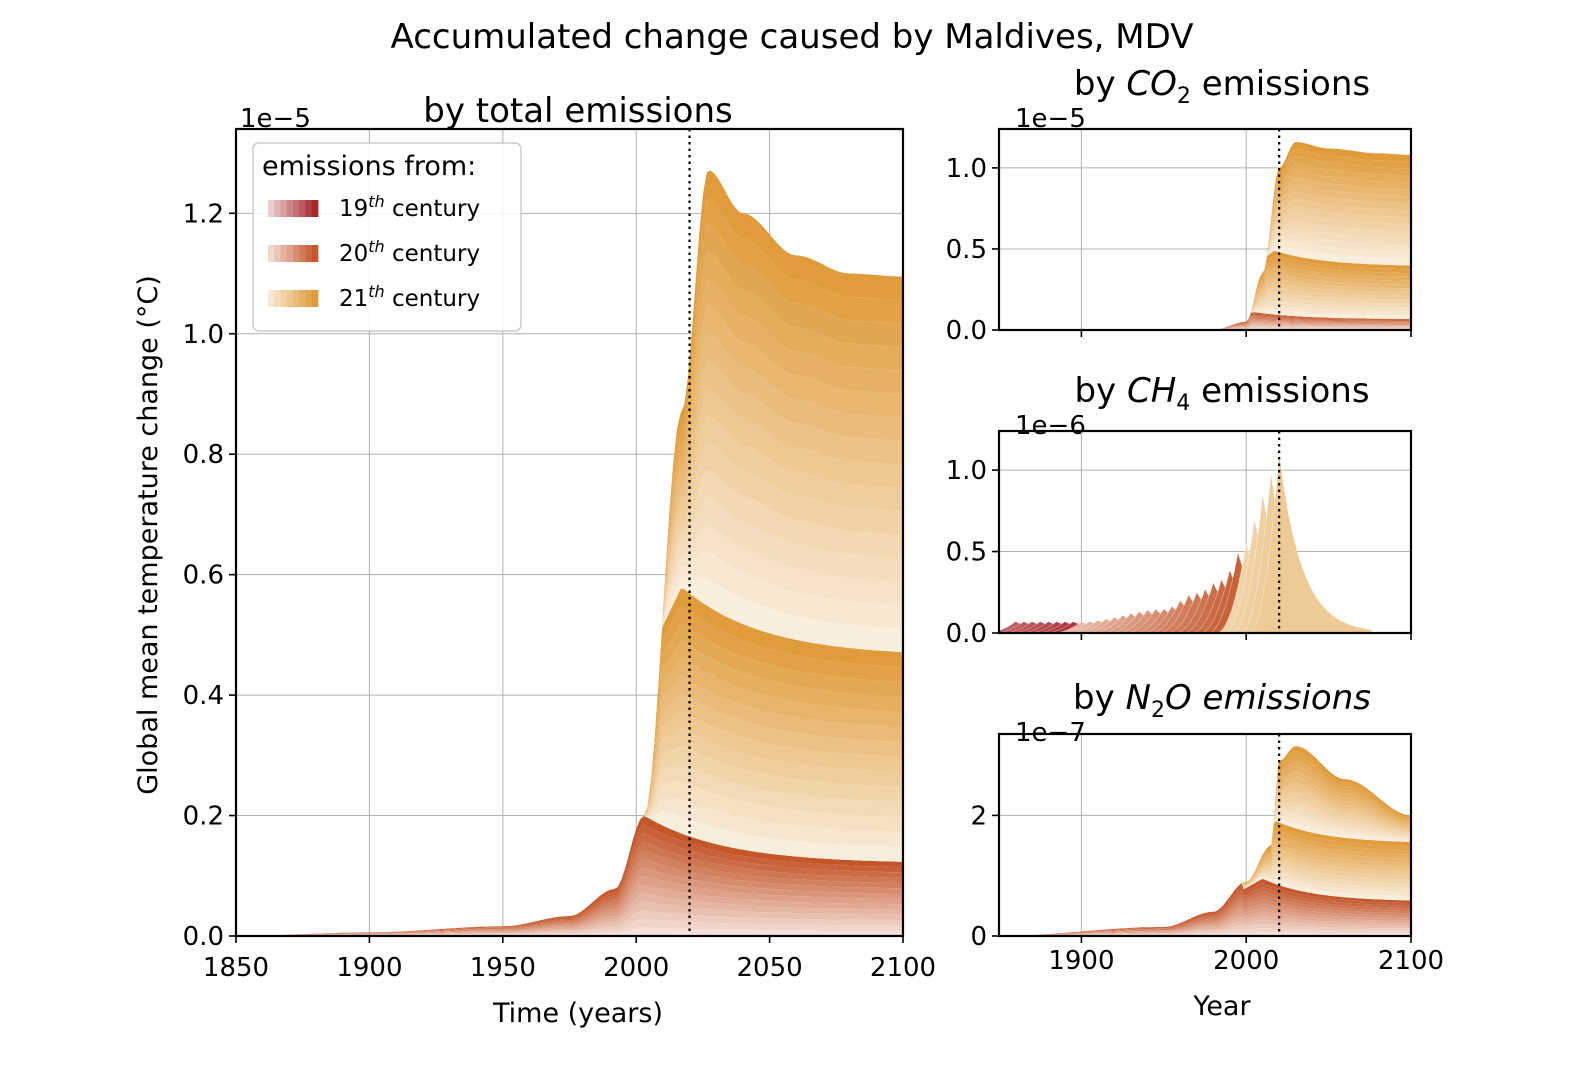 The width and height of the screenshot is (1584, 1080). Describe the element at coordinates (578, 111) in the screenshot. I see `panel-title-total: by total emissions` at that location.